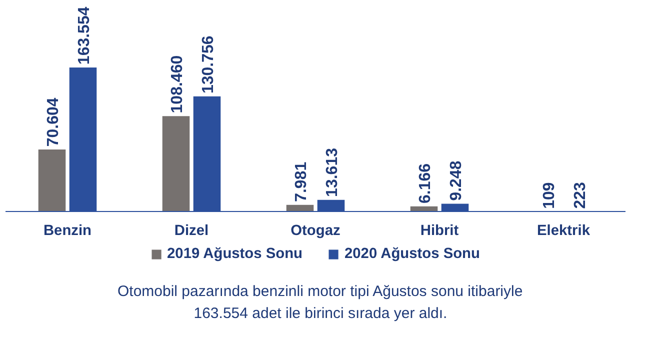 This screenshot has height=360, width=650. I want to click on data-label: 70.604, so click(53, 122).